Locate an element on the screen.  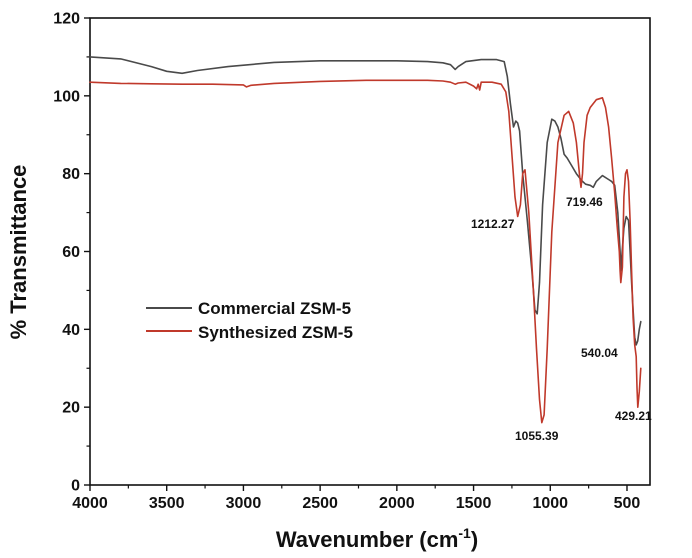
y-tick-label: 0 is located at coordinates (75, 486).